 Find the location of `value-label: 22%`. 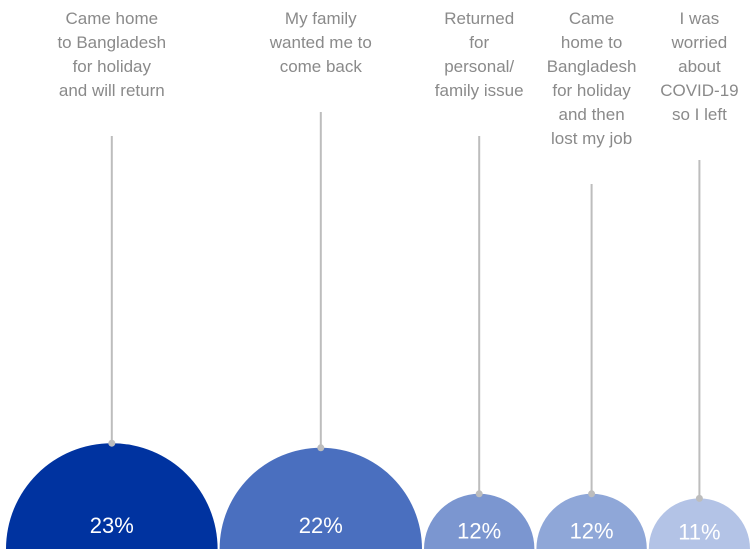

value-label: 22% is located at coordinates (321, 525).